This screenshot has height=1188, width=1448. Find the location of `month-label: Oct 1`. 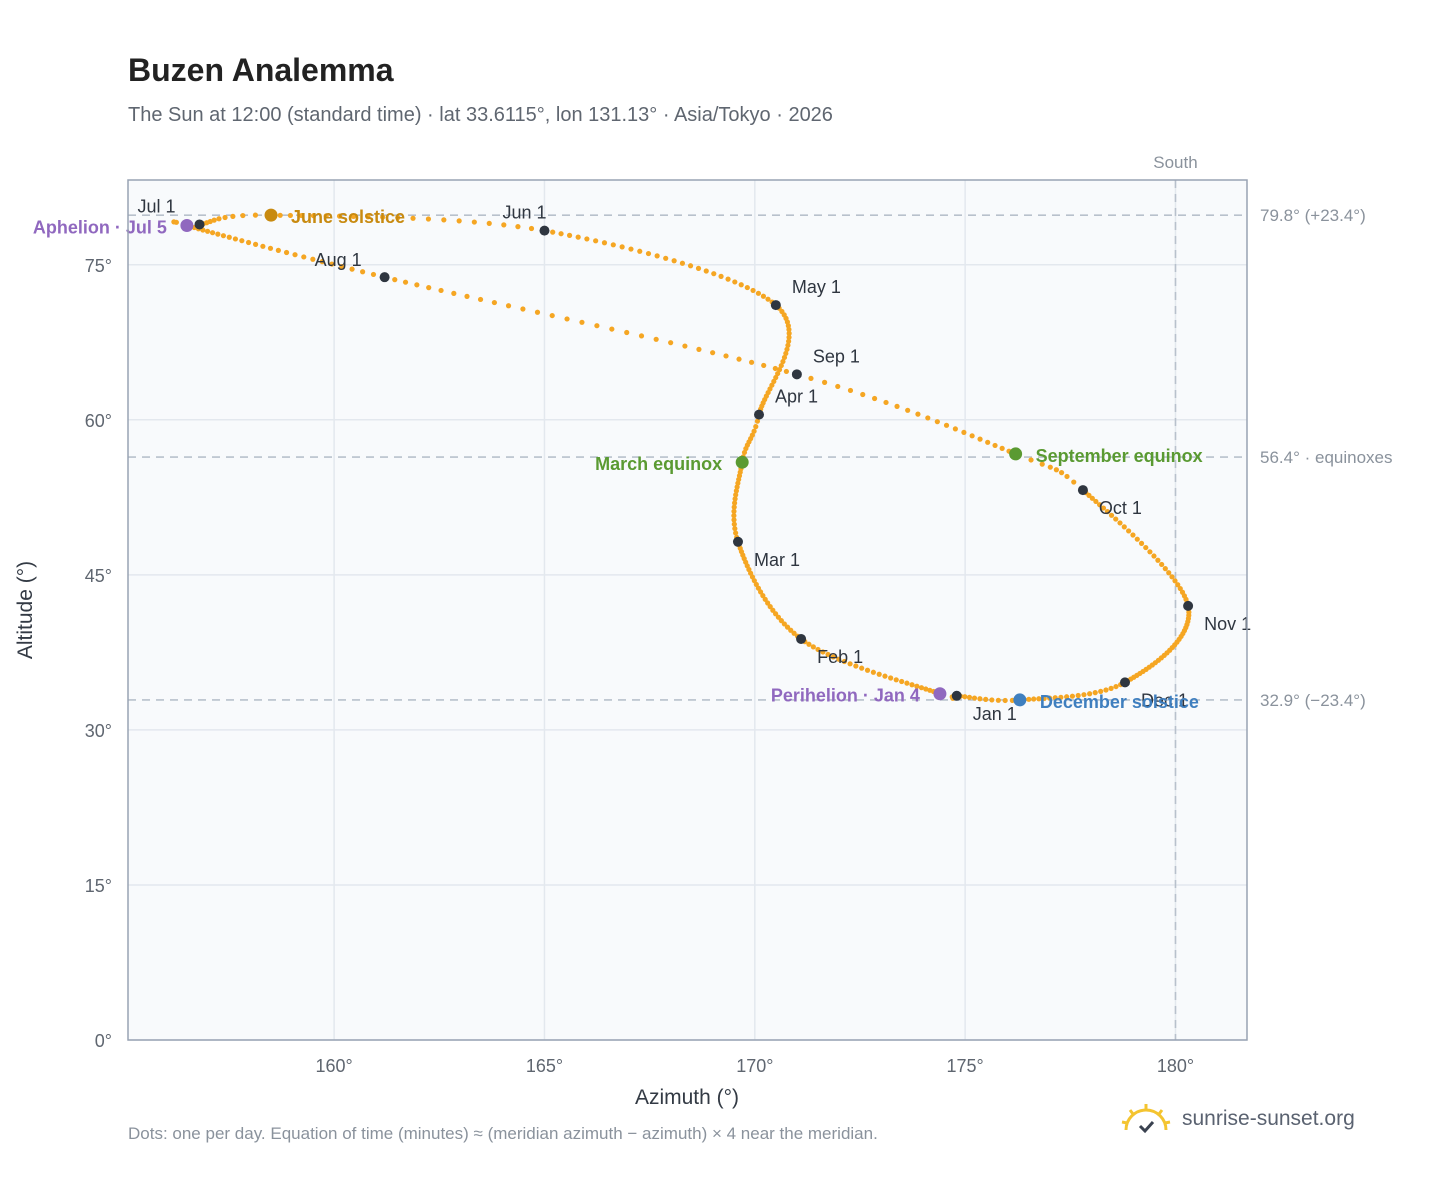

month-label: Oct 1 is located at coordinates (1120, 508).